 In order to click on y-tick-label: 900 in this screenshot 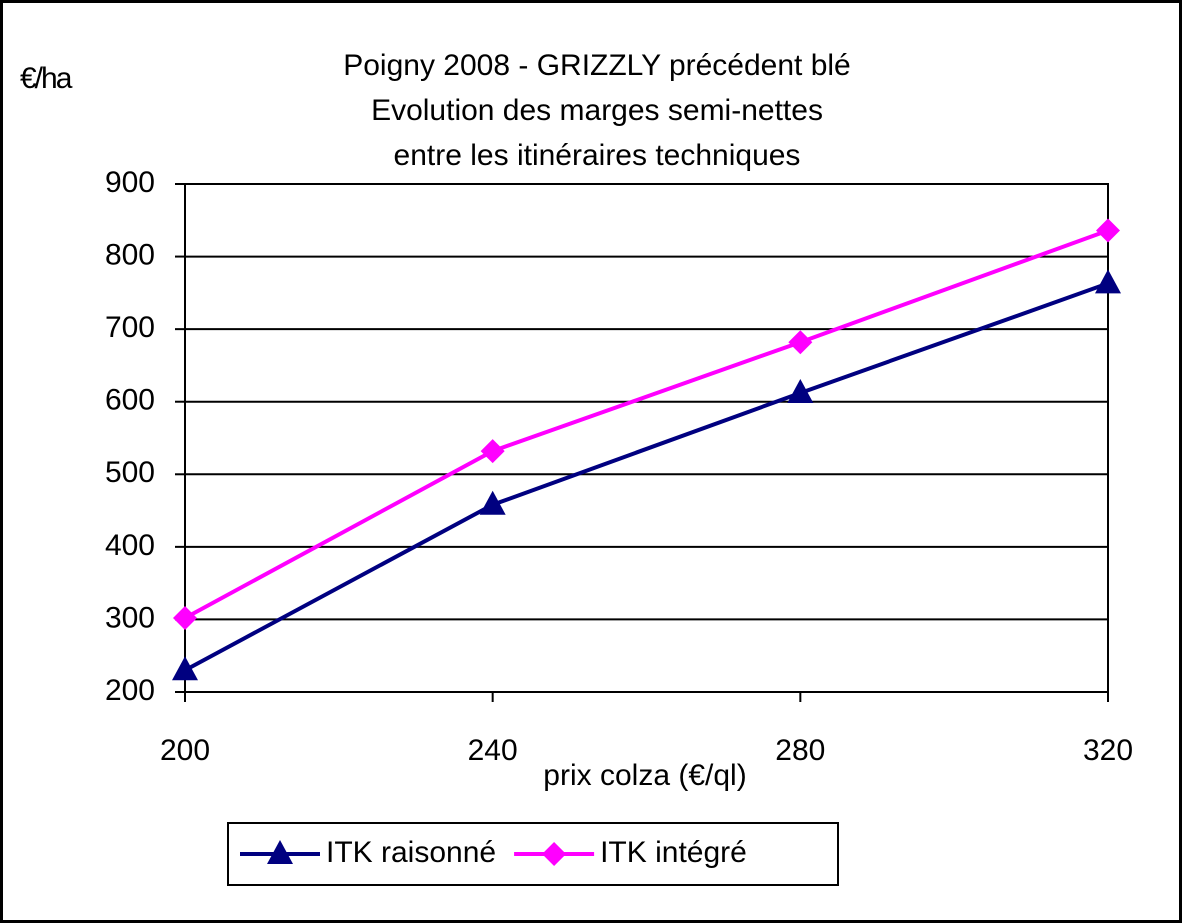, I will do `click(130, 182)`.